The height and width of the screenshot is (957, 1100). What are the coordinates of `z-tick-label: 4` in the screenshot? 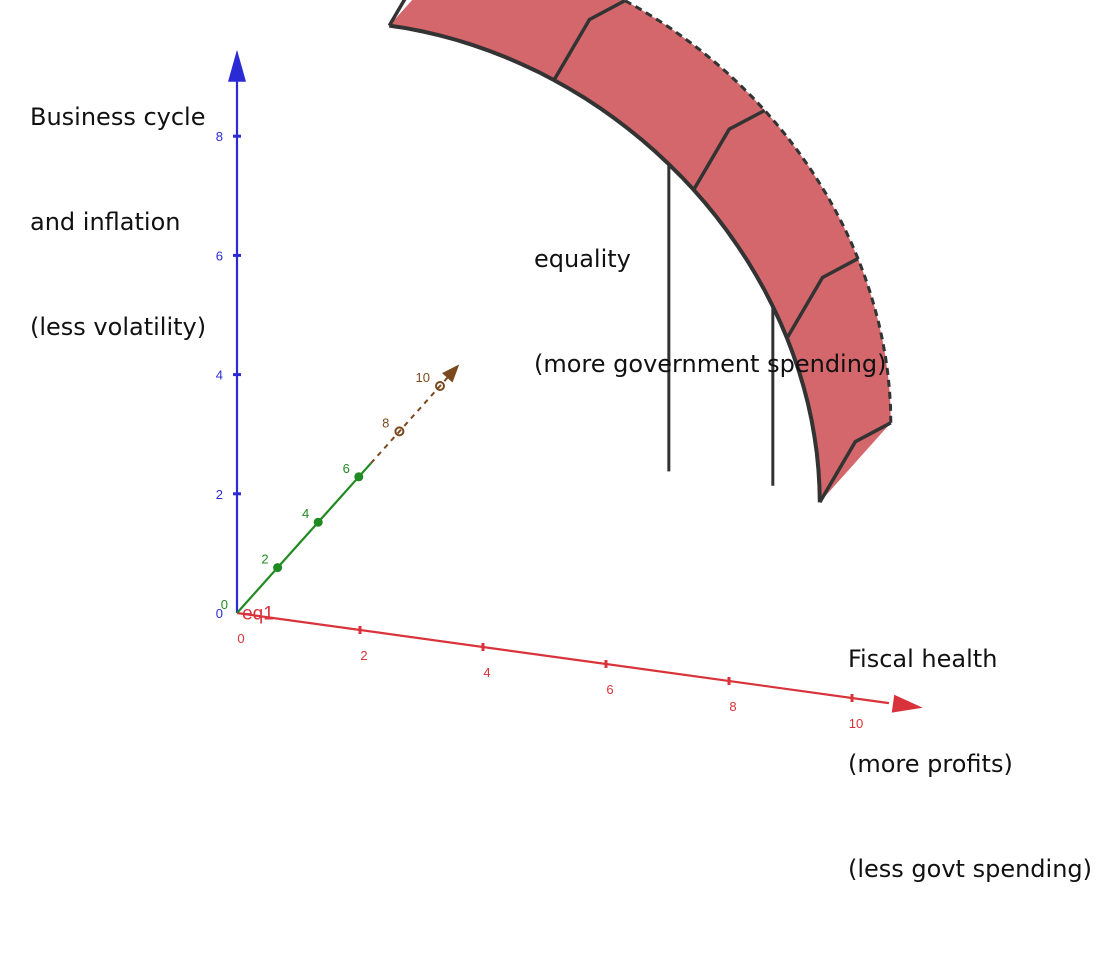 It's located at (219, 375).